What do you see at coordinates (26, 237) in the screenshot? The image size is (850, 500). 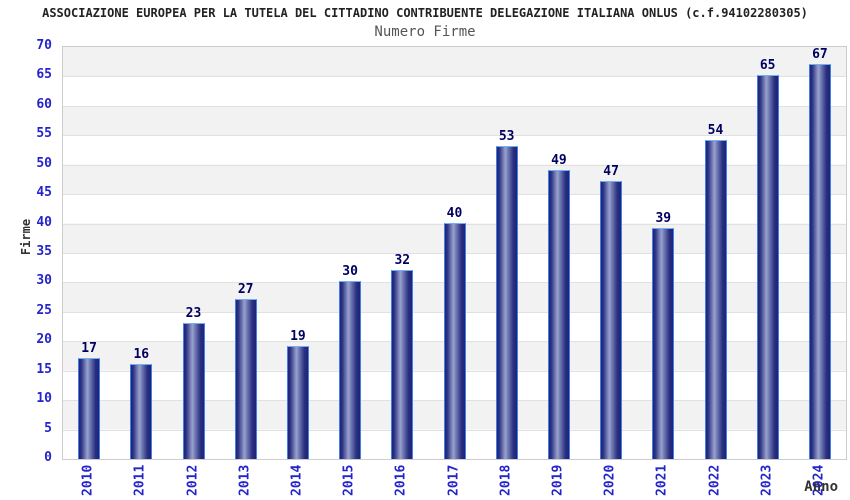 I see `y-axis-title: Firme` at bounding box center [26, 237].